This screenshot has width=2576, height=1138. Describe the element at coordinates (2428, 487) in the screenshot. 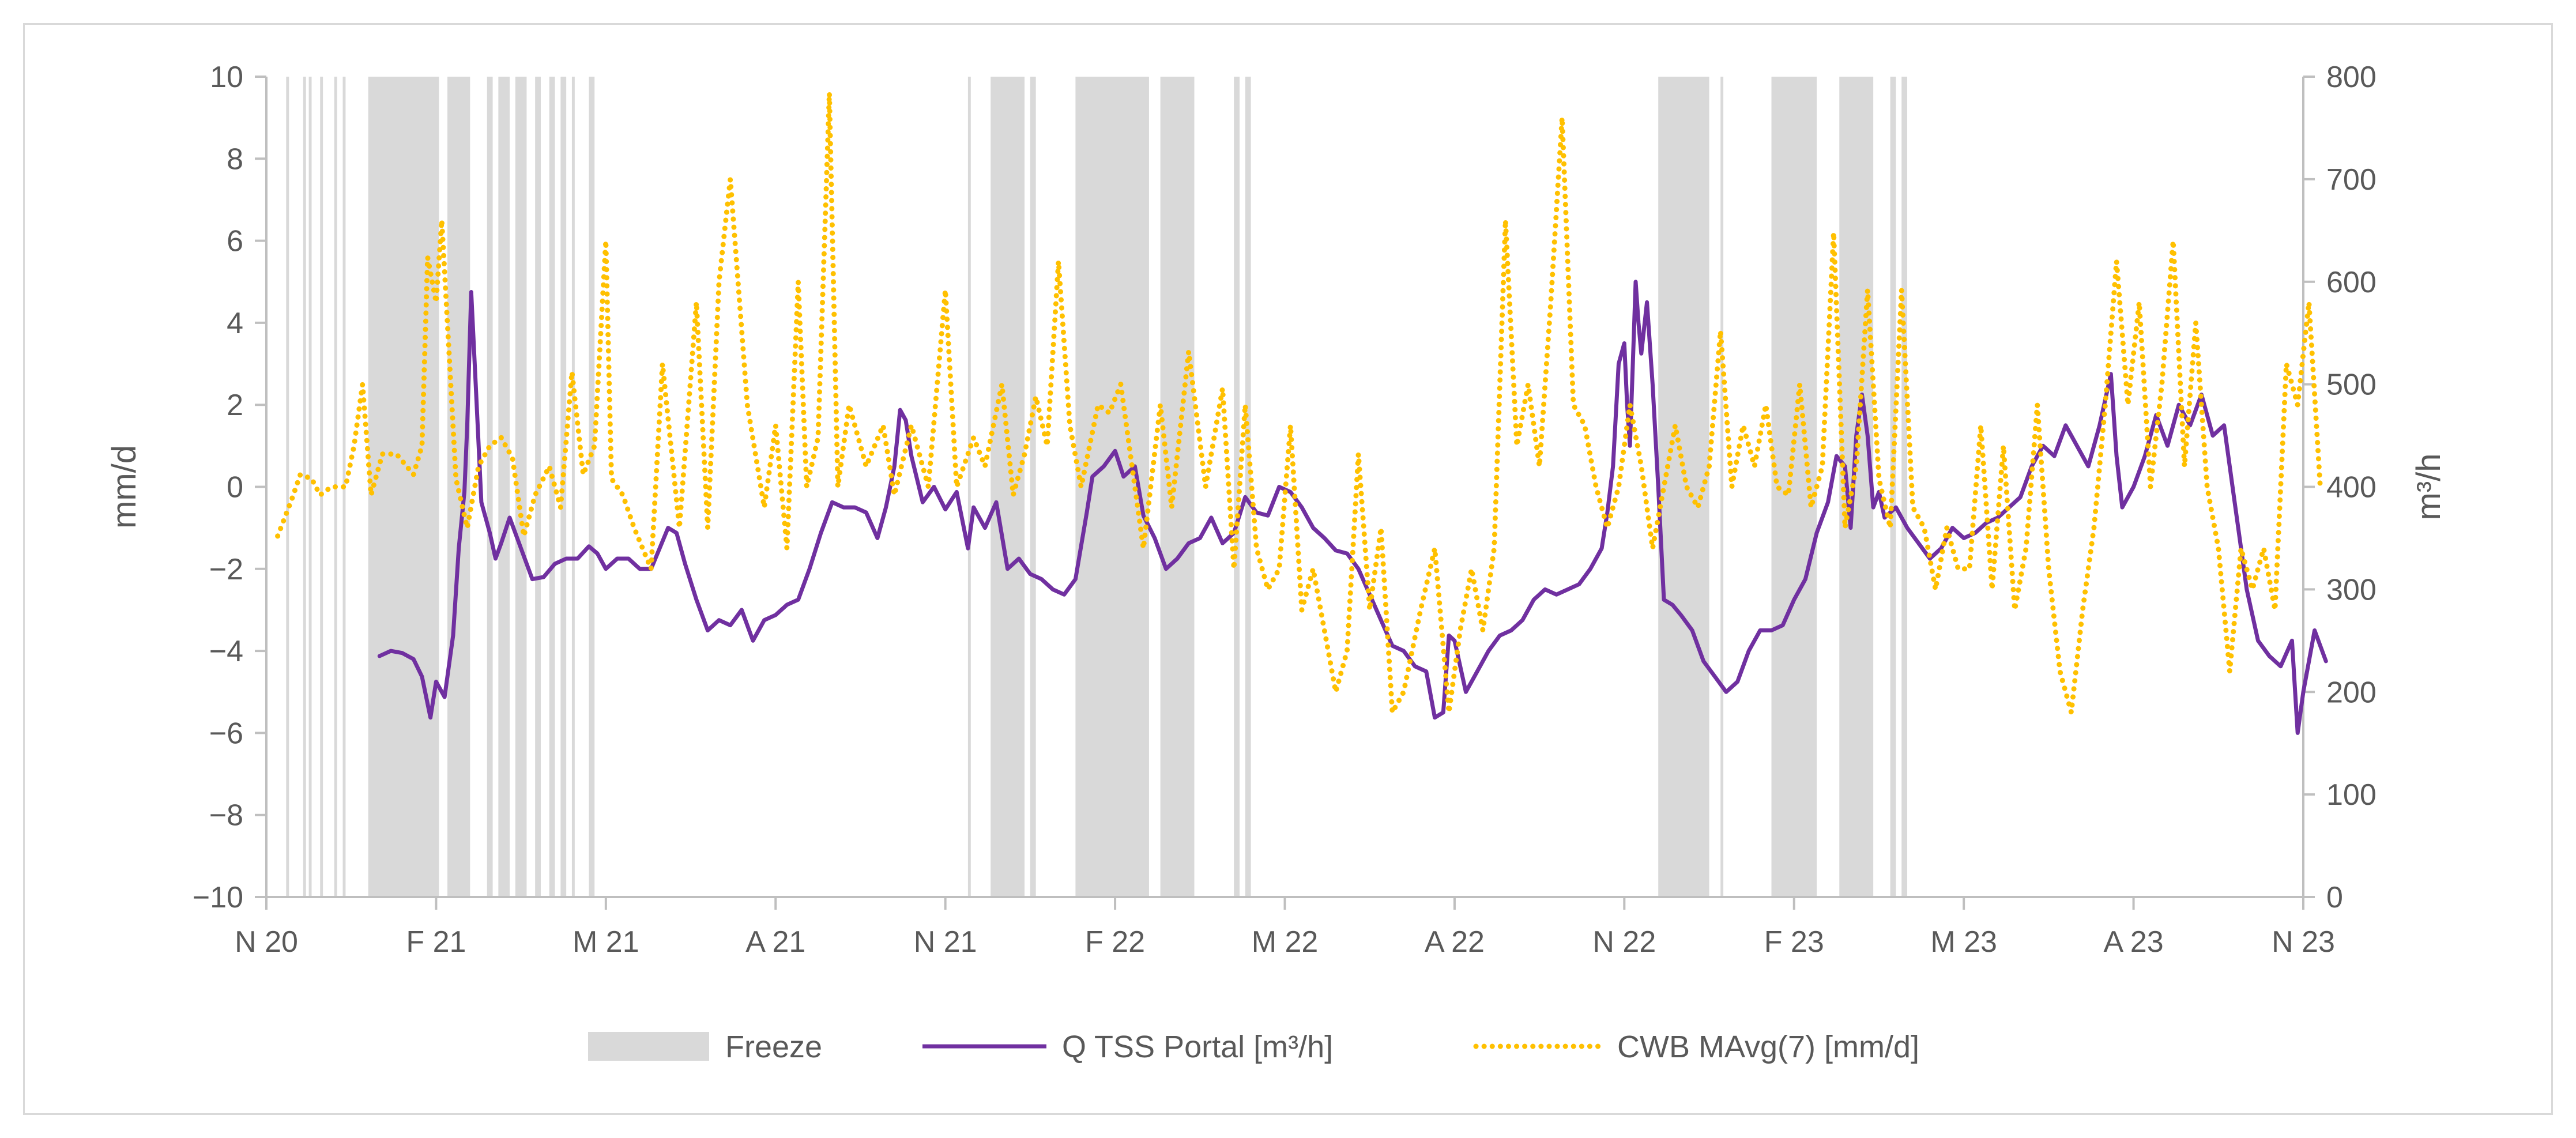

I see `y-right-axis-title: m³/h` at that location.